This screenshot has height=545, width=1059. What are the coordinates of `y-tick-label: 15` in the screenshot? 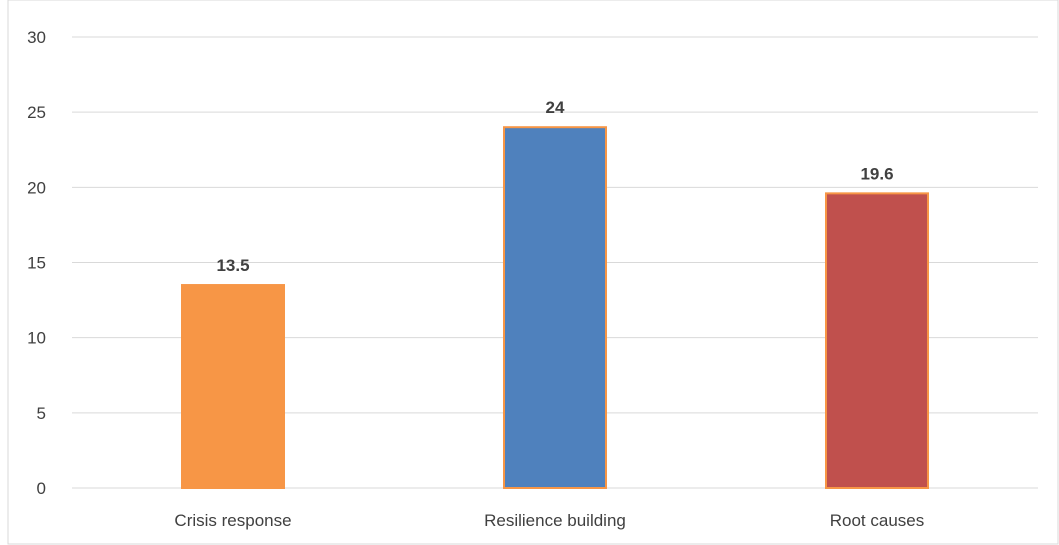 It's located at (36, 263).